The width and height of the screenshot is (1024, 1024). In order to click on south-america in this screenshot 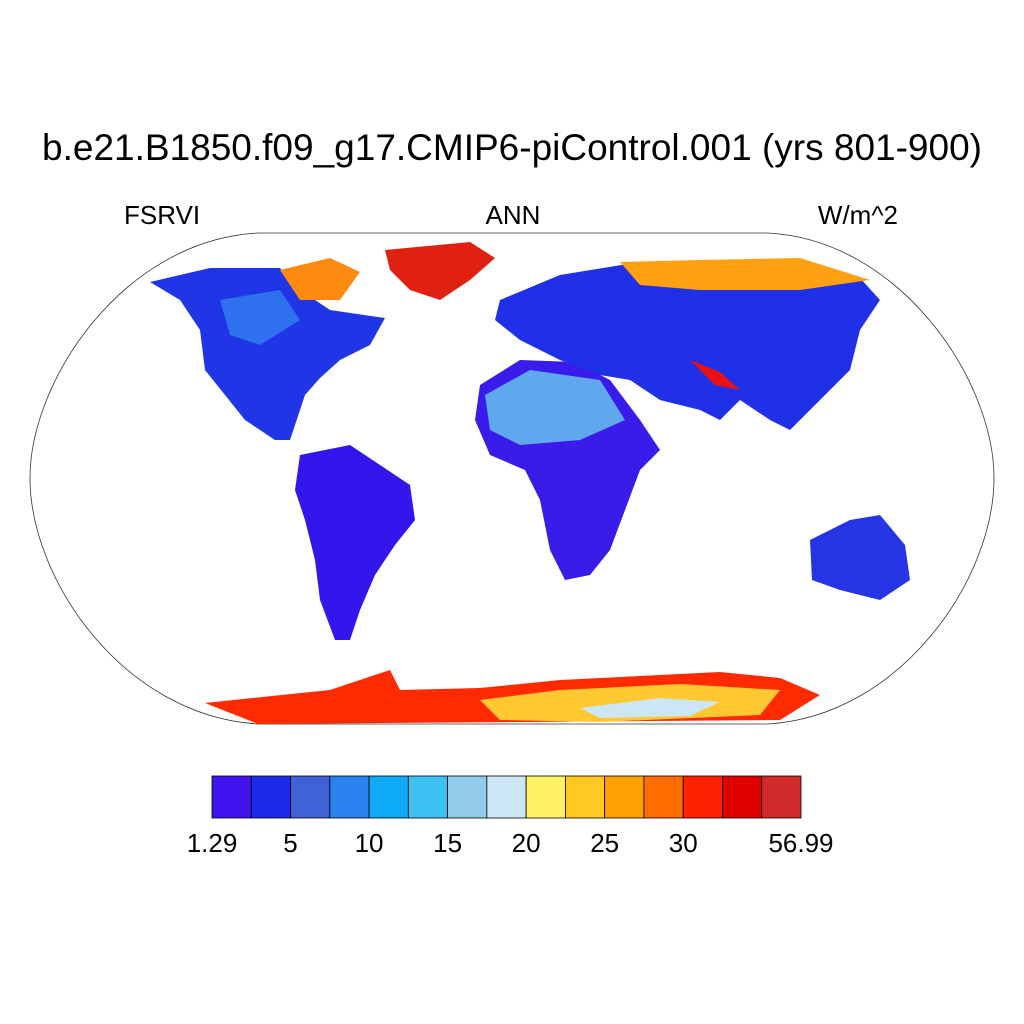, I will do `click(355, 542)`.